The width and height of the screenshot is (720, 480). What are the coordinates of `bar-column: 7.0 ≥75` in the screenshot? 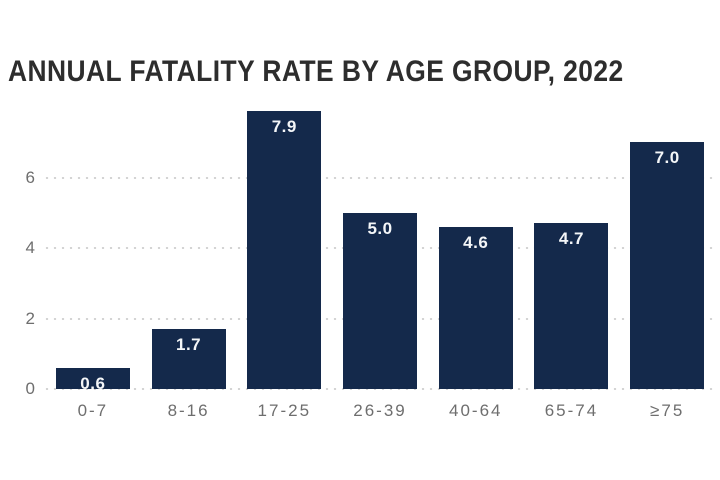 It's located at (667, 263).